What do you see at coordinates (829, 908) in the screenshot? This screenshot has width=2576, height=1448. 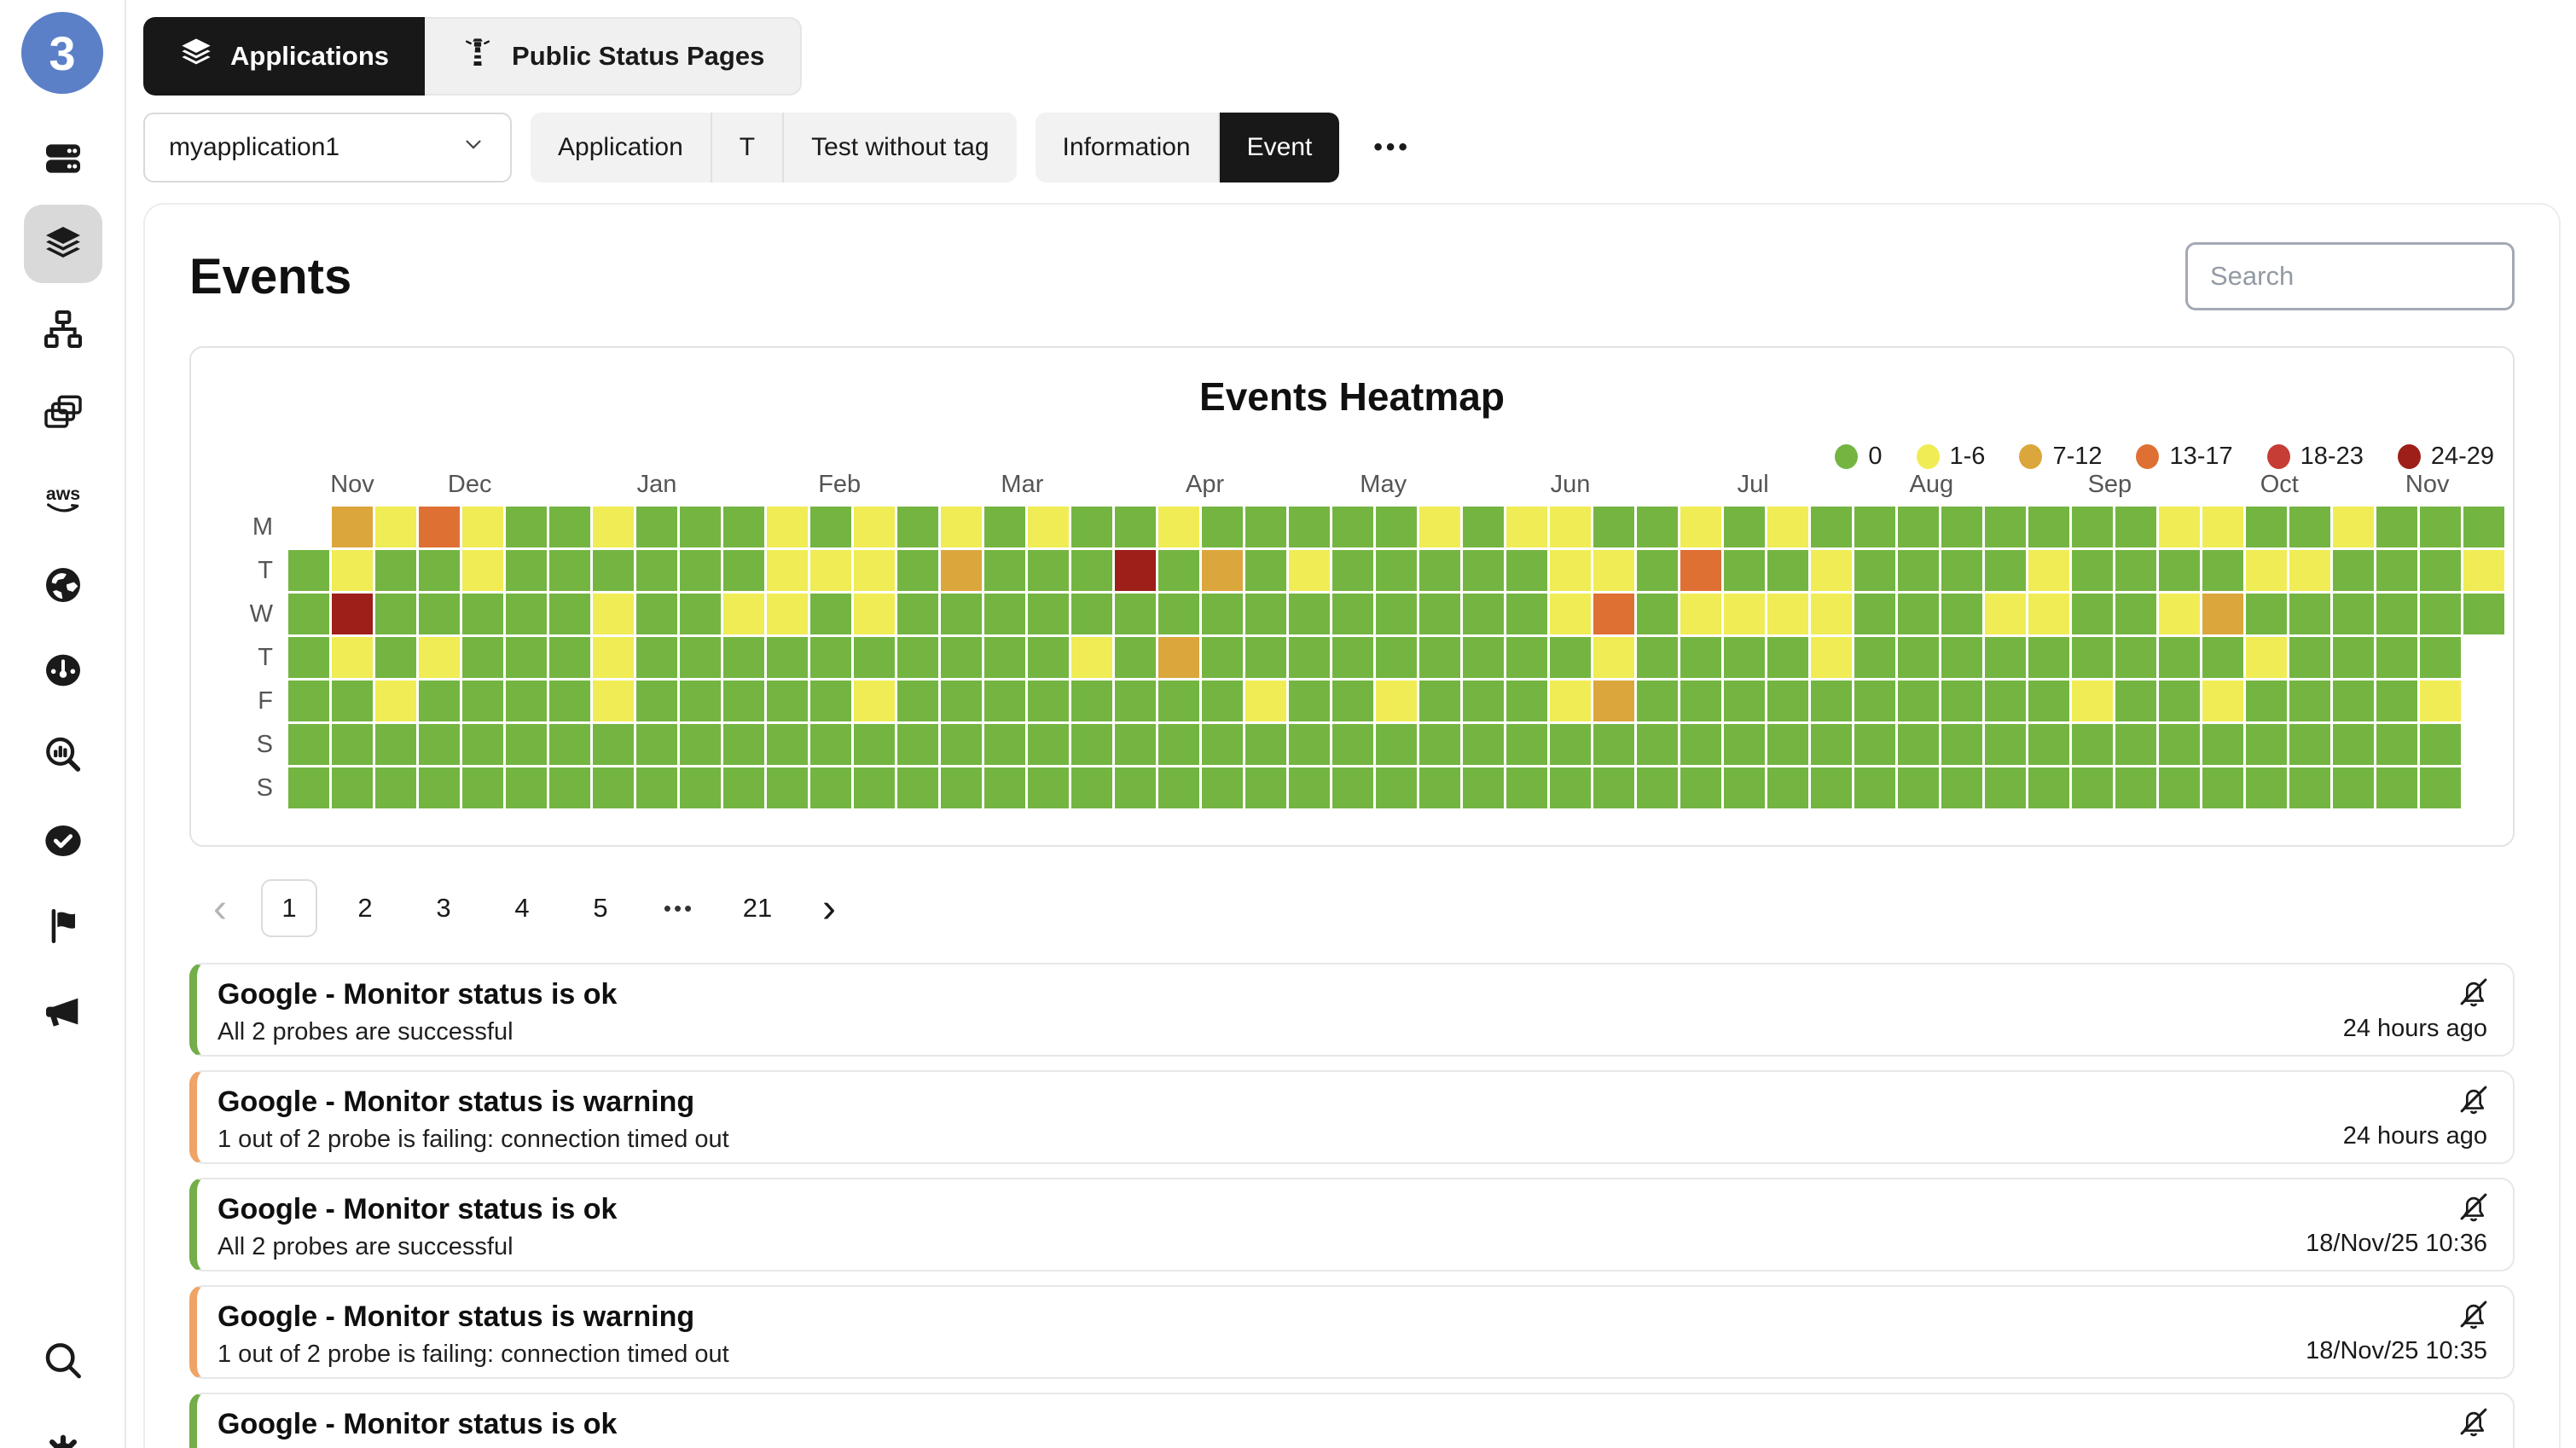 I see `pagination-next-button: ›` at bounding box center [829, 908].